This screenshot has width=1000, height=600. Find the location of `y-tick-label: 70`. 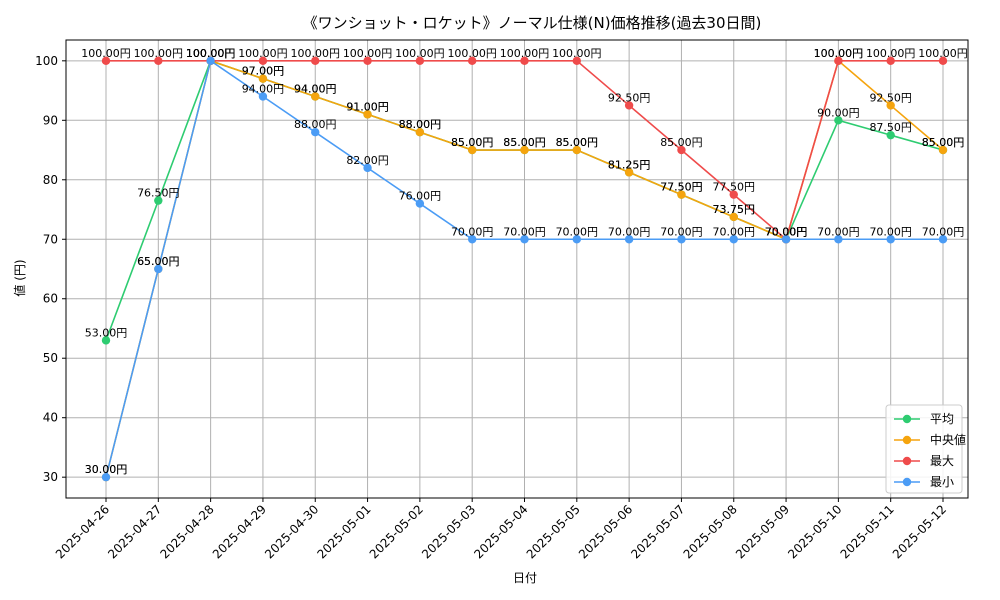

y-tick-label: 70 is located at coordinates (50, 239).